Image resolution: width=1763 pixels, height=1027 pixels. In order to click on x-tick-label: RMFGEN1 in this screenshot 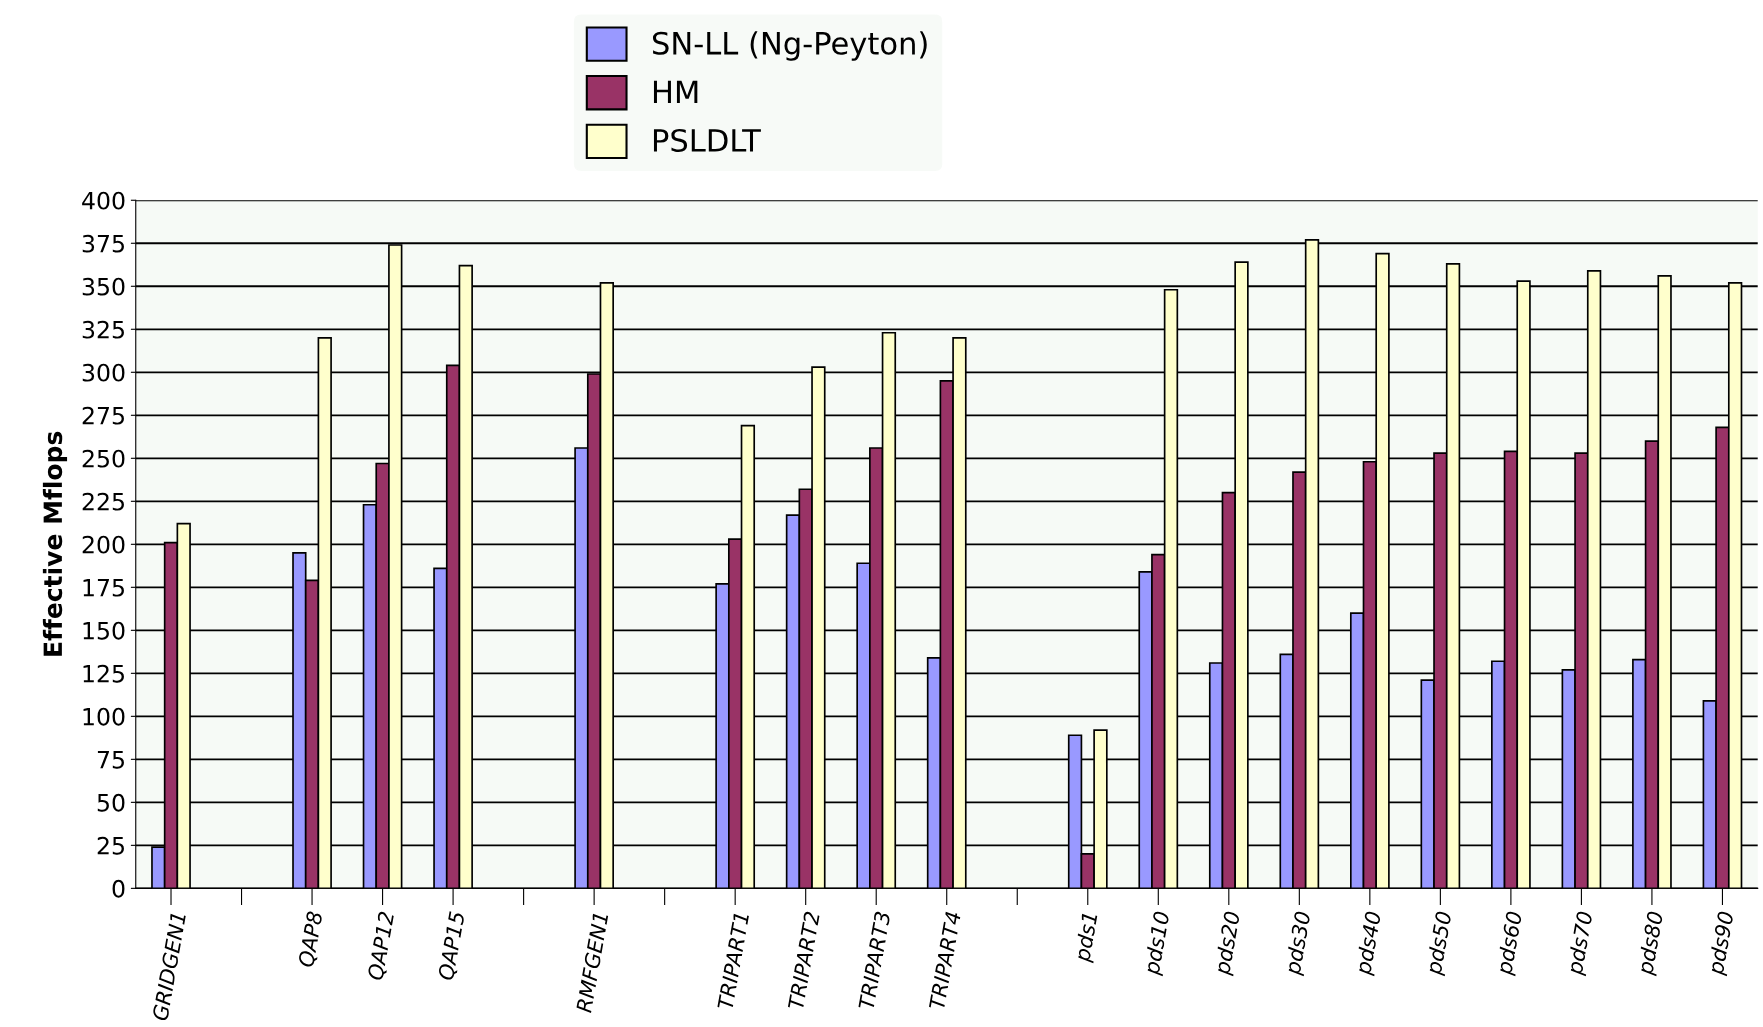, I will do `click(592, 963)`.